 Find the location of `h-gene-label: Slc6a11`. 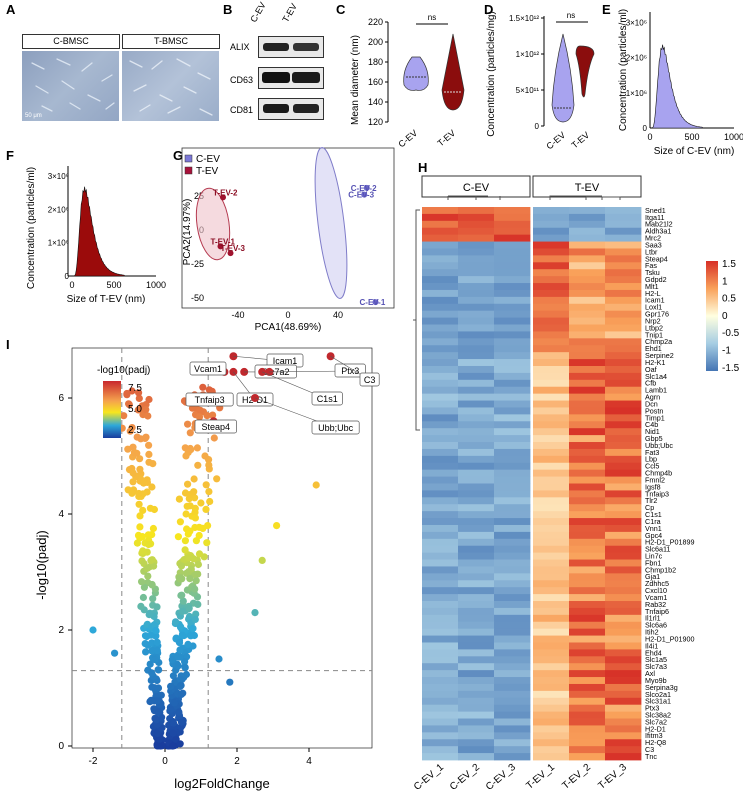

h-gene-label: Slc6a11 is located at coordinates (657, 549).